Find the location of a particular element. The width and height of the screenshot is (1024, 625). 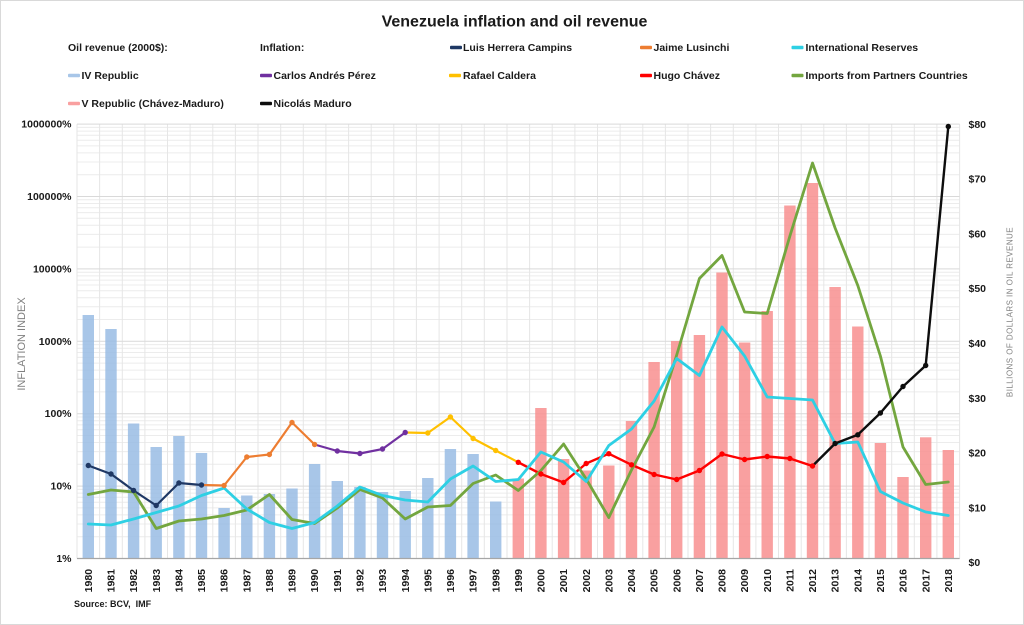

svg-text: 1980 is located at coordinates (89, 581).